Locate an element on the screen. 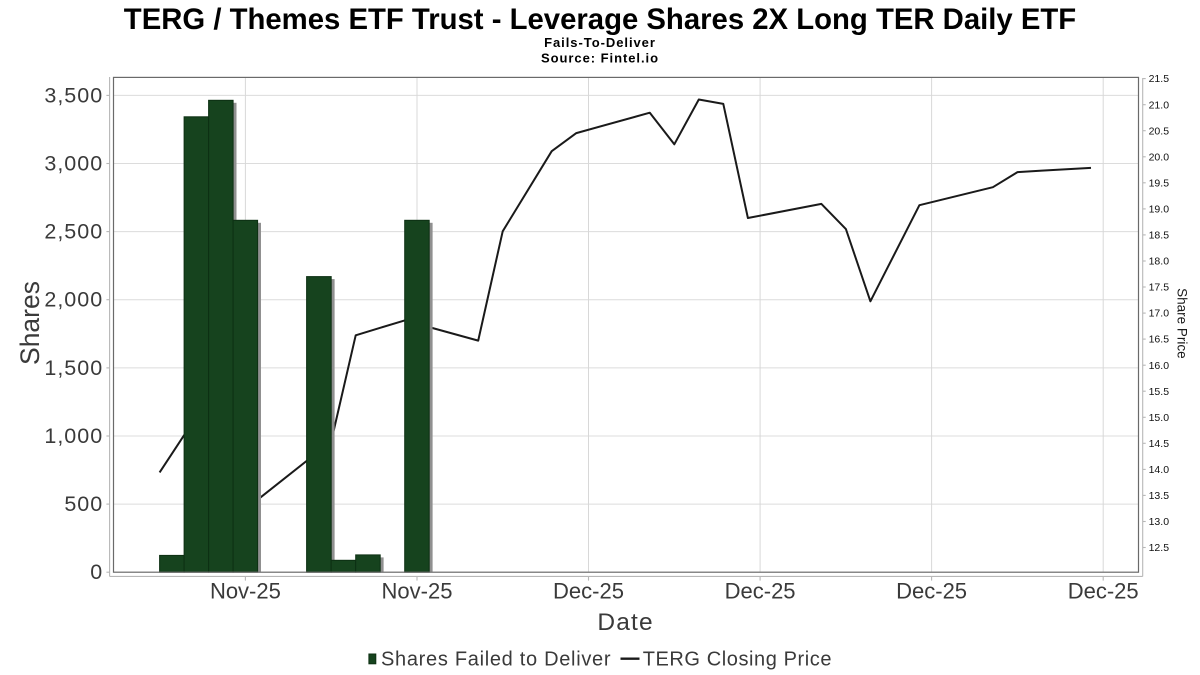 The height and width of the screenshot is (675, 1200). svg-text: 3,000 is located at coordinates (73, 164).